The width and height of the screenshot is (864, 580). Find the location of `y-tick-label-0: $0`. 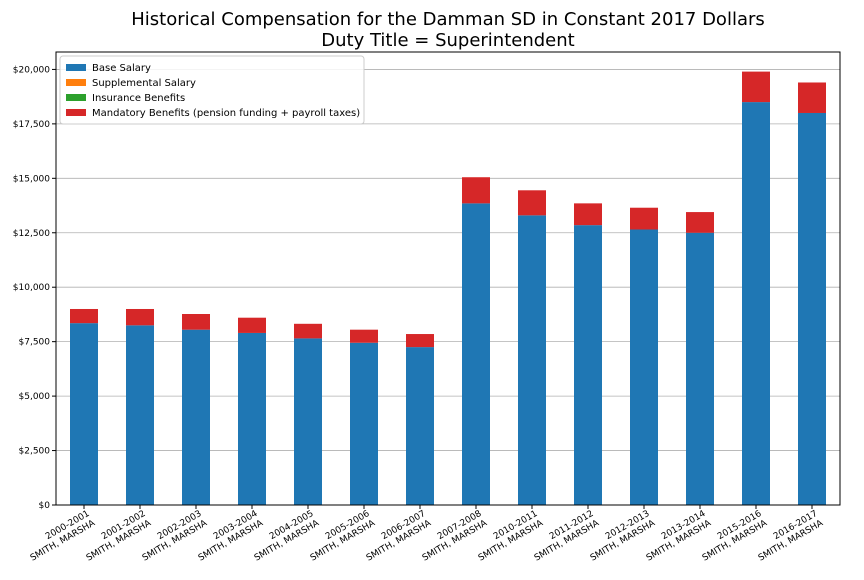

y-tick-label-0: $0 is located at coordinates (45, 506).